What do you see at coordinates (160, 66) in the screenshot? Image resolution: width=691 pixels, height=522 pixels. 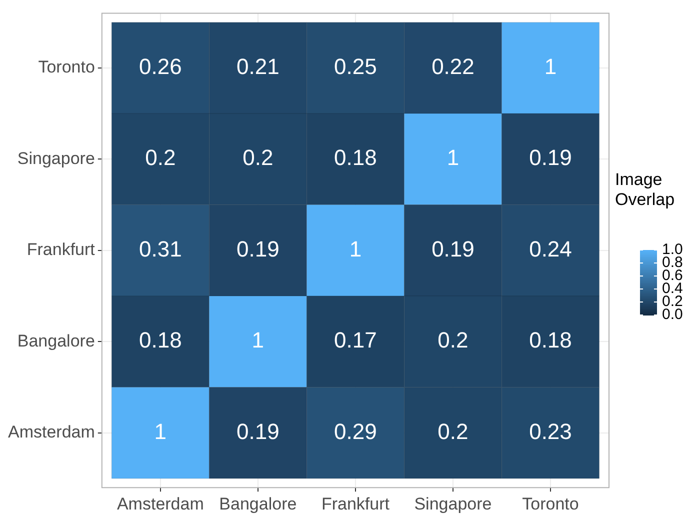 I see `data-label: 0.26` at bounding box center [160, 66].